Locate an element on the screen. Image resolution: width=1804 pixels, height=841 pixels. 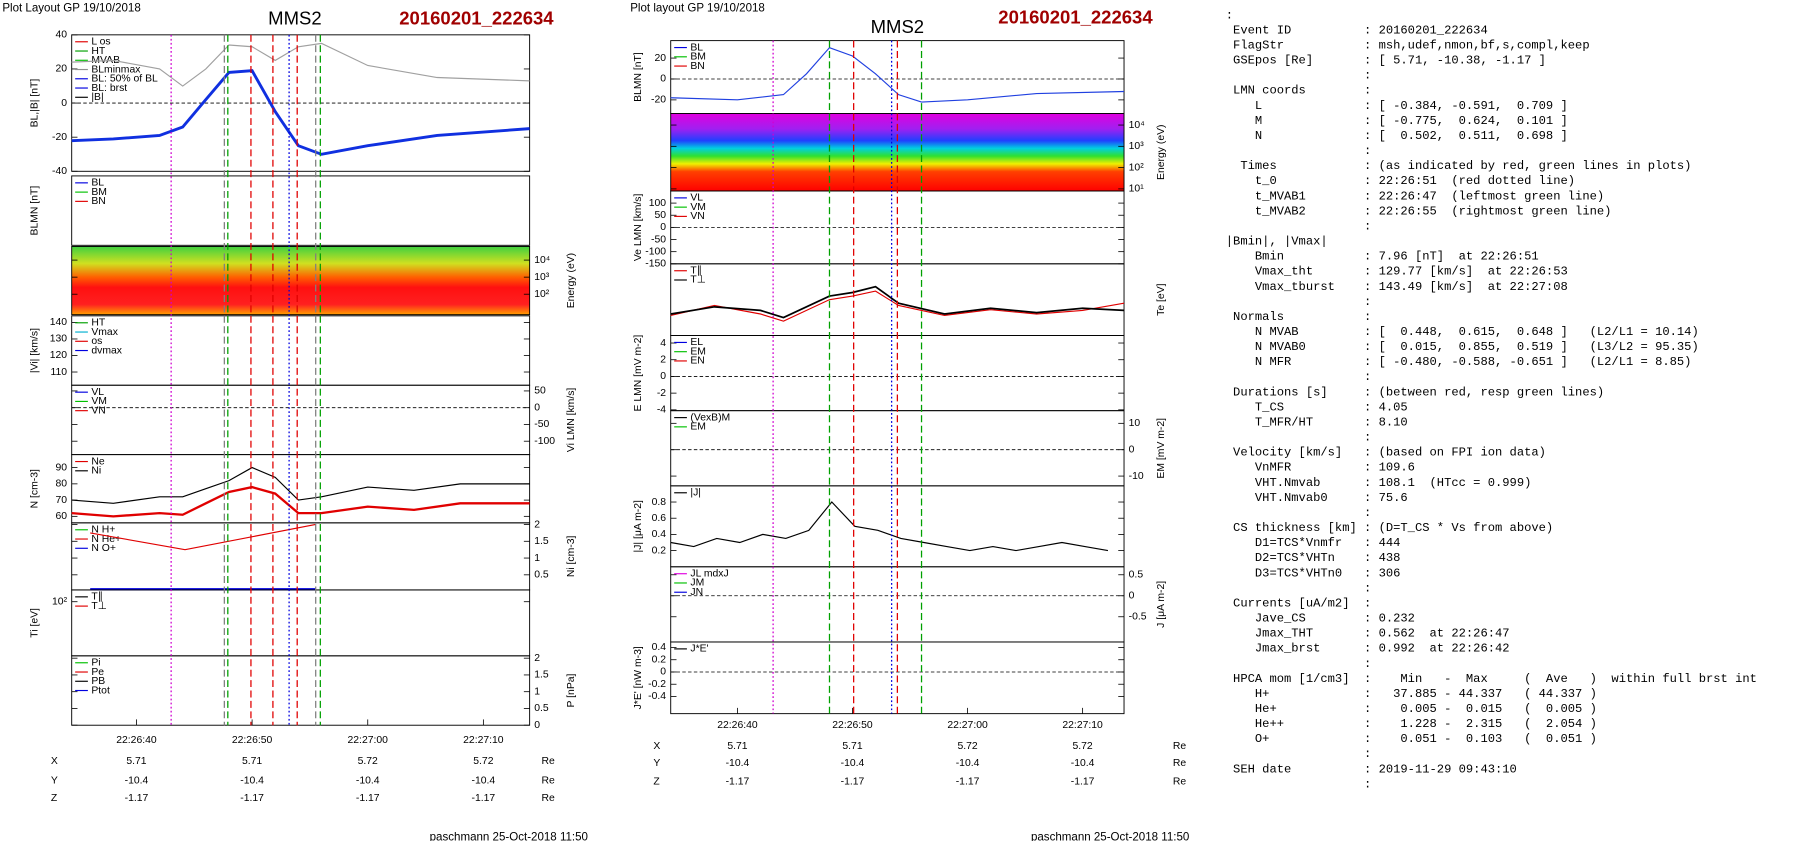
summary-line: Jmax_THT : 0.562 at 22:26:47 is located at coordinates (1368, 634).